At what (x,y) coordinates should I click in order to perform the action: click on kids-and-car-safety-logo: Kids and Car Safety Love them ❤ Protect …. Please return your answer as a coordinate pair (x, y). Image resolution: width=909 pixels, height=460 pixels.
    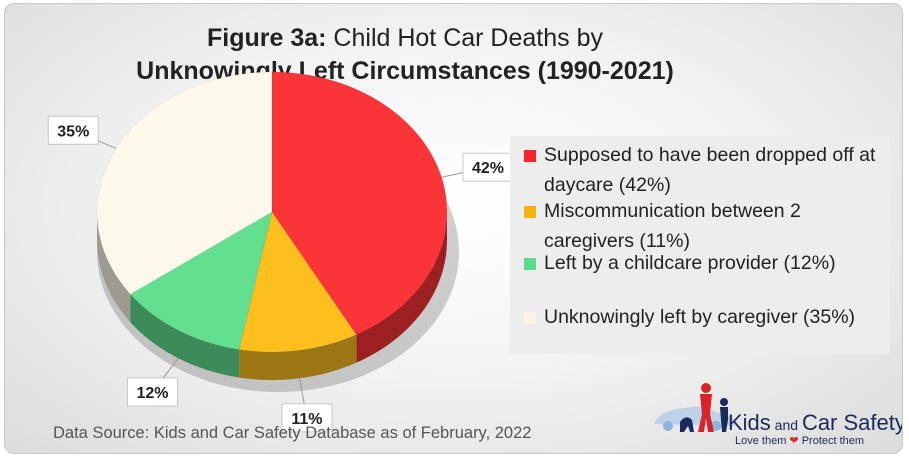
    Looking at the image, I should click on (776, 412).